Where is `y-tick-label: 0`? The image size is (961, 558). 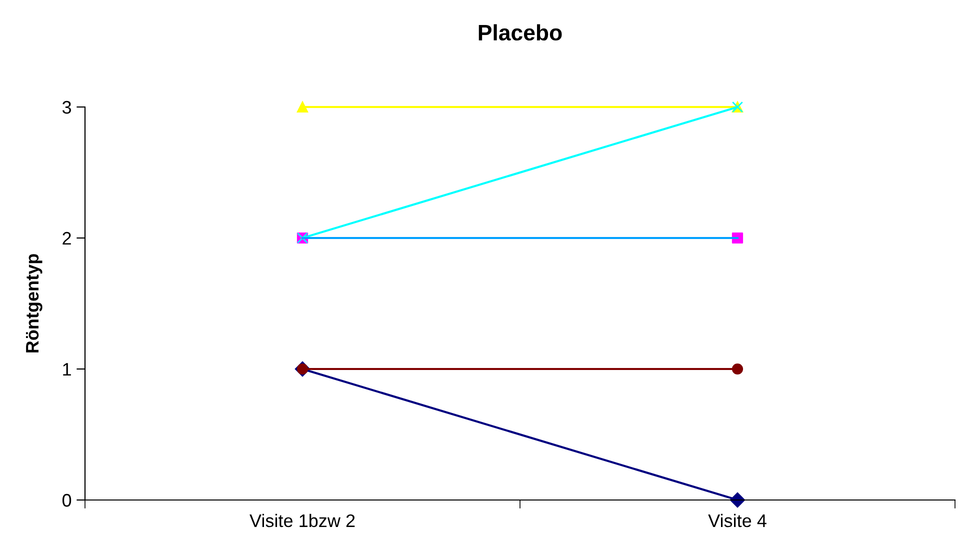 y-tick-label: 0 is located at coordinates (67, 500).